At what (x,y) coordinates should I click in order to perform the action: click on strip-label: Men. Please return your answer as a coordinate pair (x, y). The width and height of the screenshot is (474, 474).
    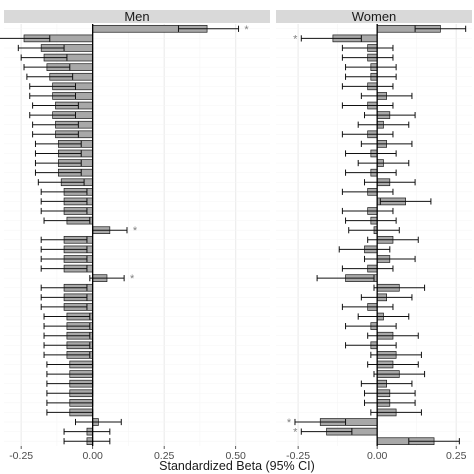
    Looking at the image, I should click on (136, 16).